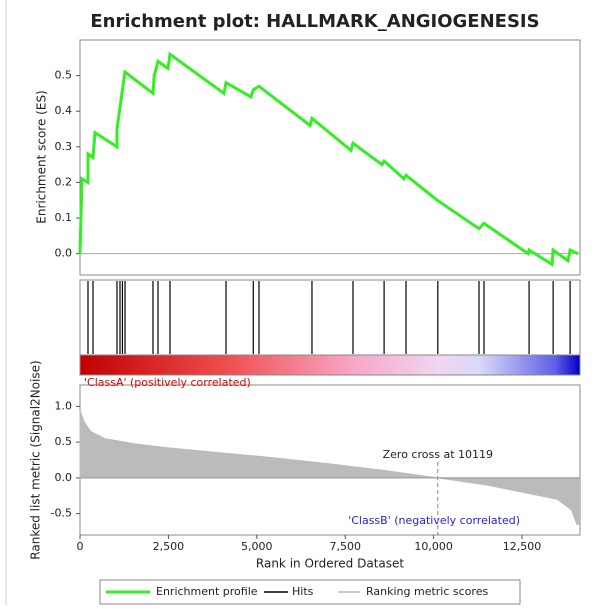 This screenshot has width=598, height=609. What do you see at coordinates (64, 217) in the screenshot?
I see `y-tick-label: 0.1` at bounding box center [64, 217].